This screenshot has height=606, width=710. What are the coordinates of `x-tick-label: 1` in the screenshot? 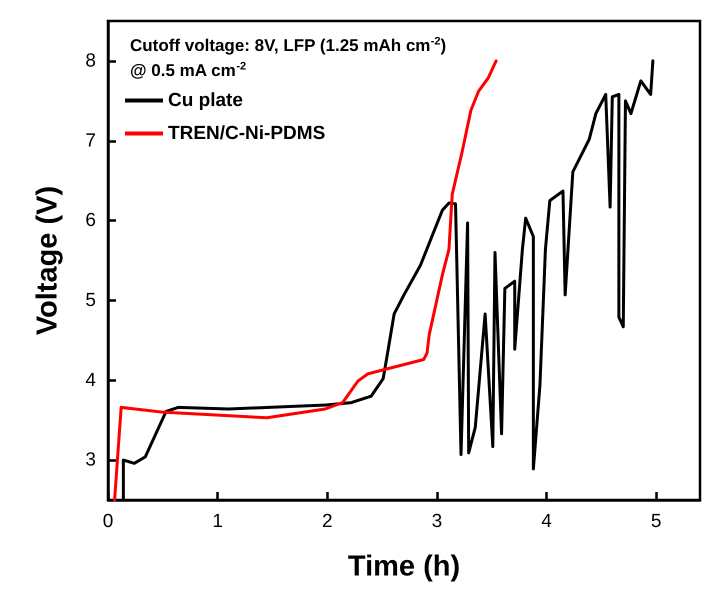 It's located at (217, 521).